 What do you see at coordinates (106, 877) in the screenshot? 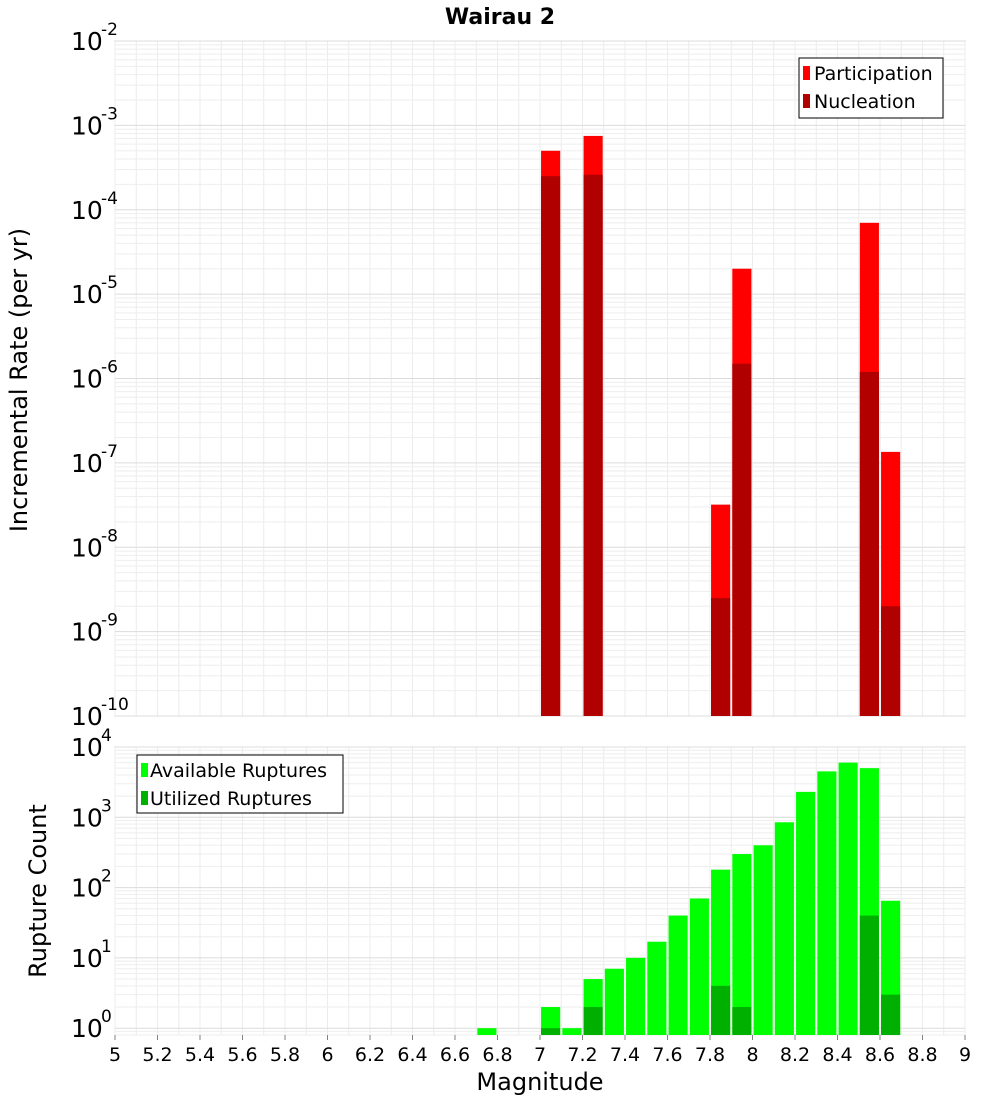
I see `y-tick-exponent: 2` at bounding box center [106, 877].